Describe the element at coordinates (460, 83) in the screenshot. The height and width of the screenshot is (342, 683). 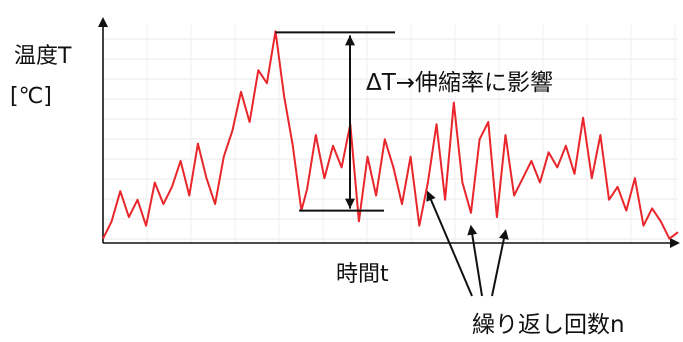
I see `delta-annotation: ΔT→伸縮率に影響` at that location.